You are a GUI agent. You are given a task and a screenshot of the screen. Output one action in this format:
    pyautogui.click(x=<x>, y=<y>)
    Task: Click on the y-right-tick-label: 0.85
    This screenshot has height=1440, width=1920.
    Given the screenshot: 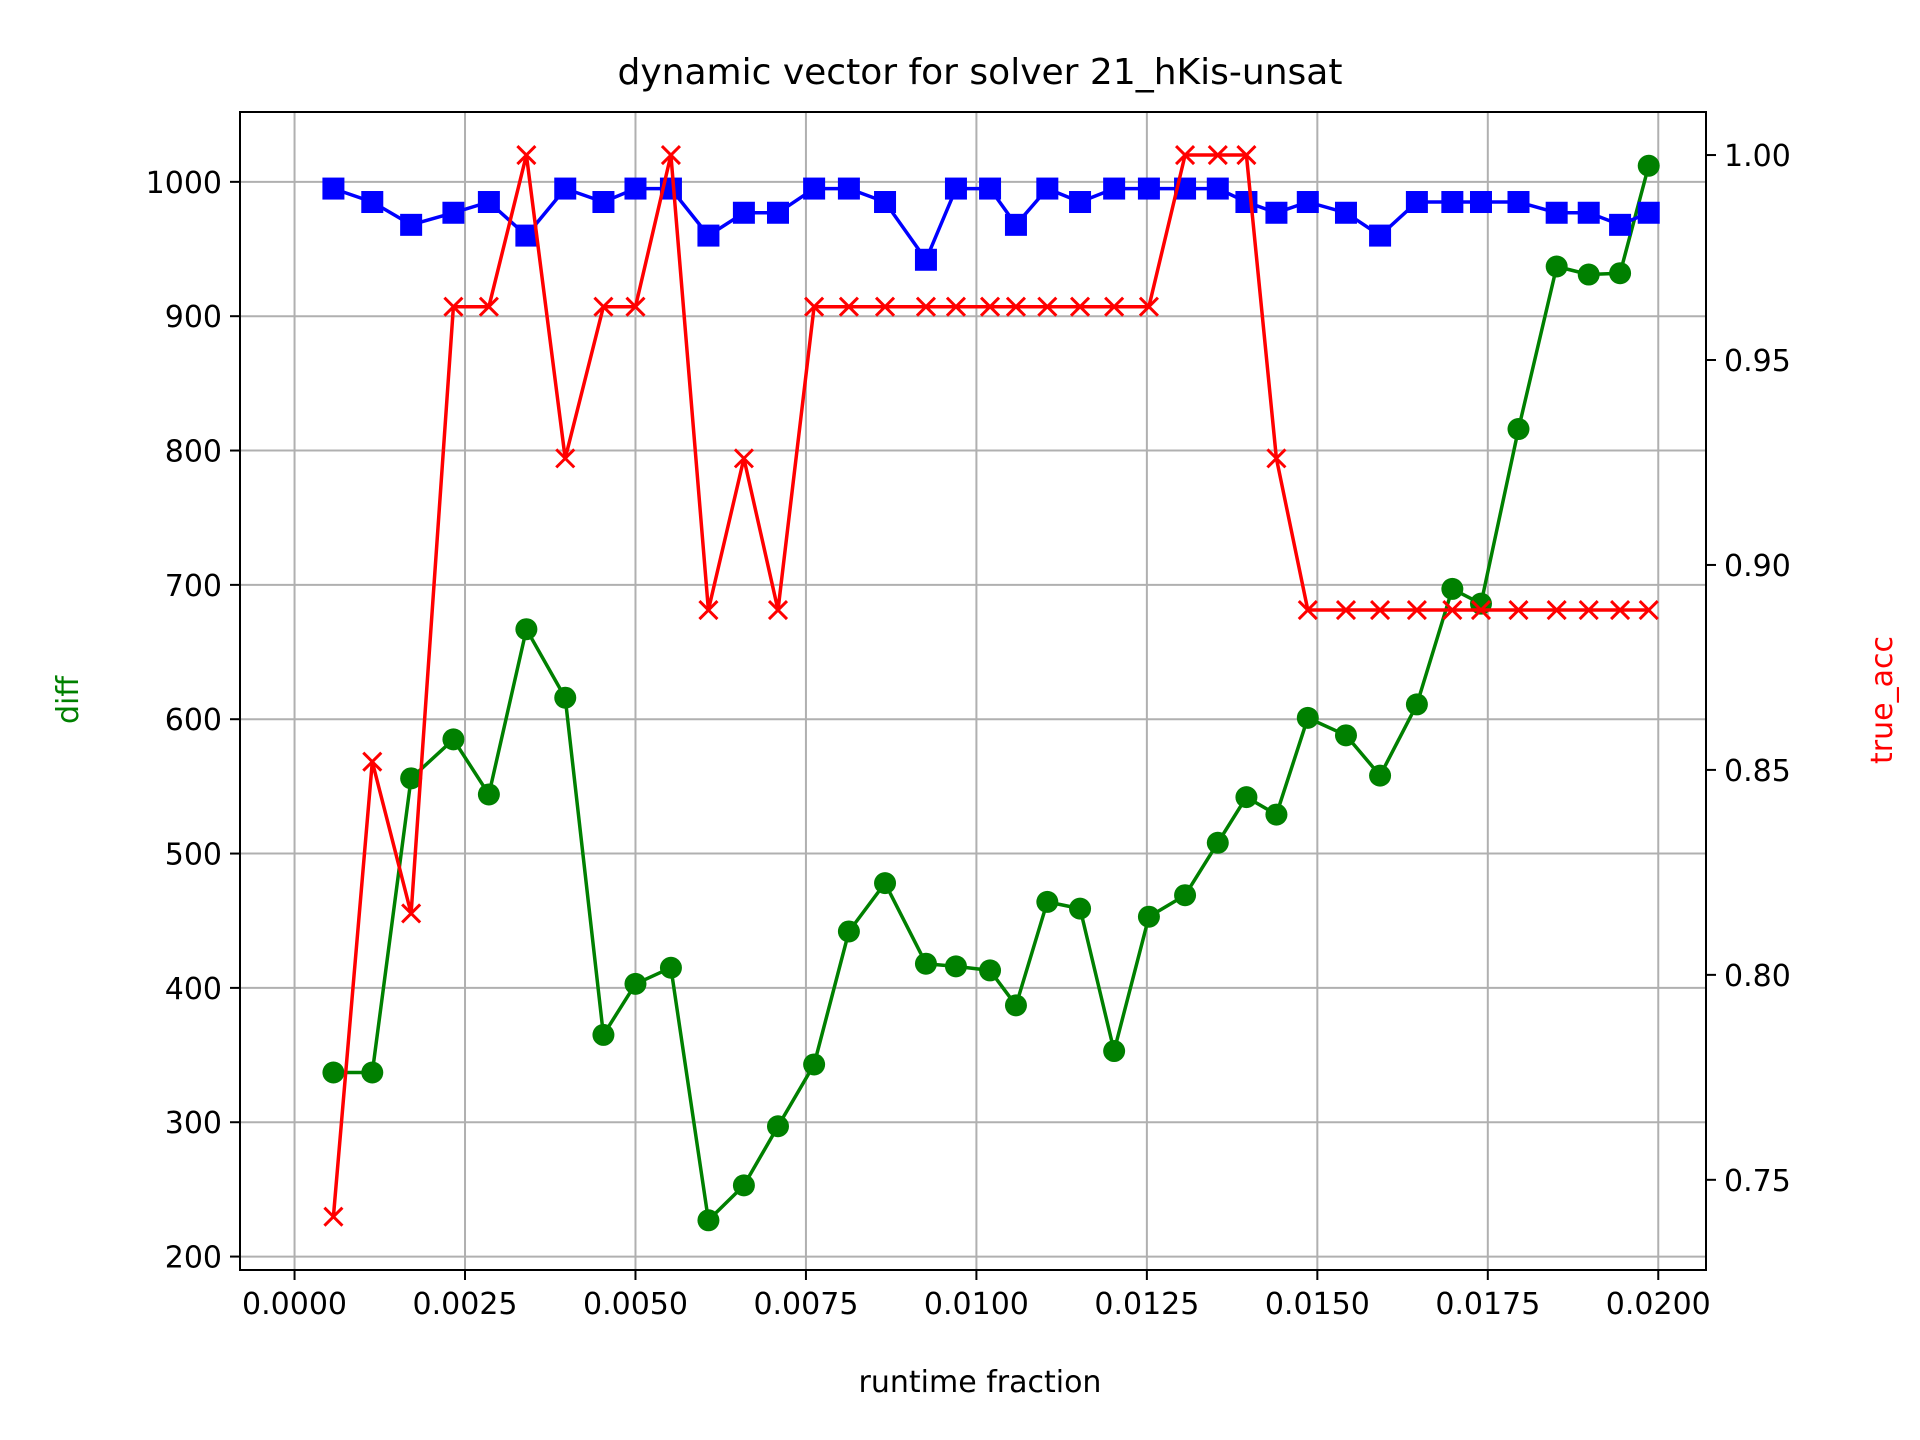 What is the action you would take?
    pyautogui.click(x=1757, y=771)
    